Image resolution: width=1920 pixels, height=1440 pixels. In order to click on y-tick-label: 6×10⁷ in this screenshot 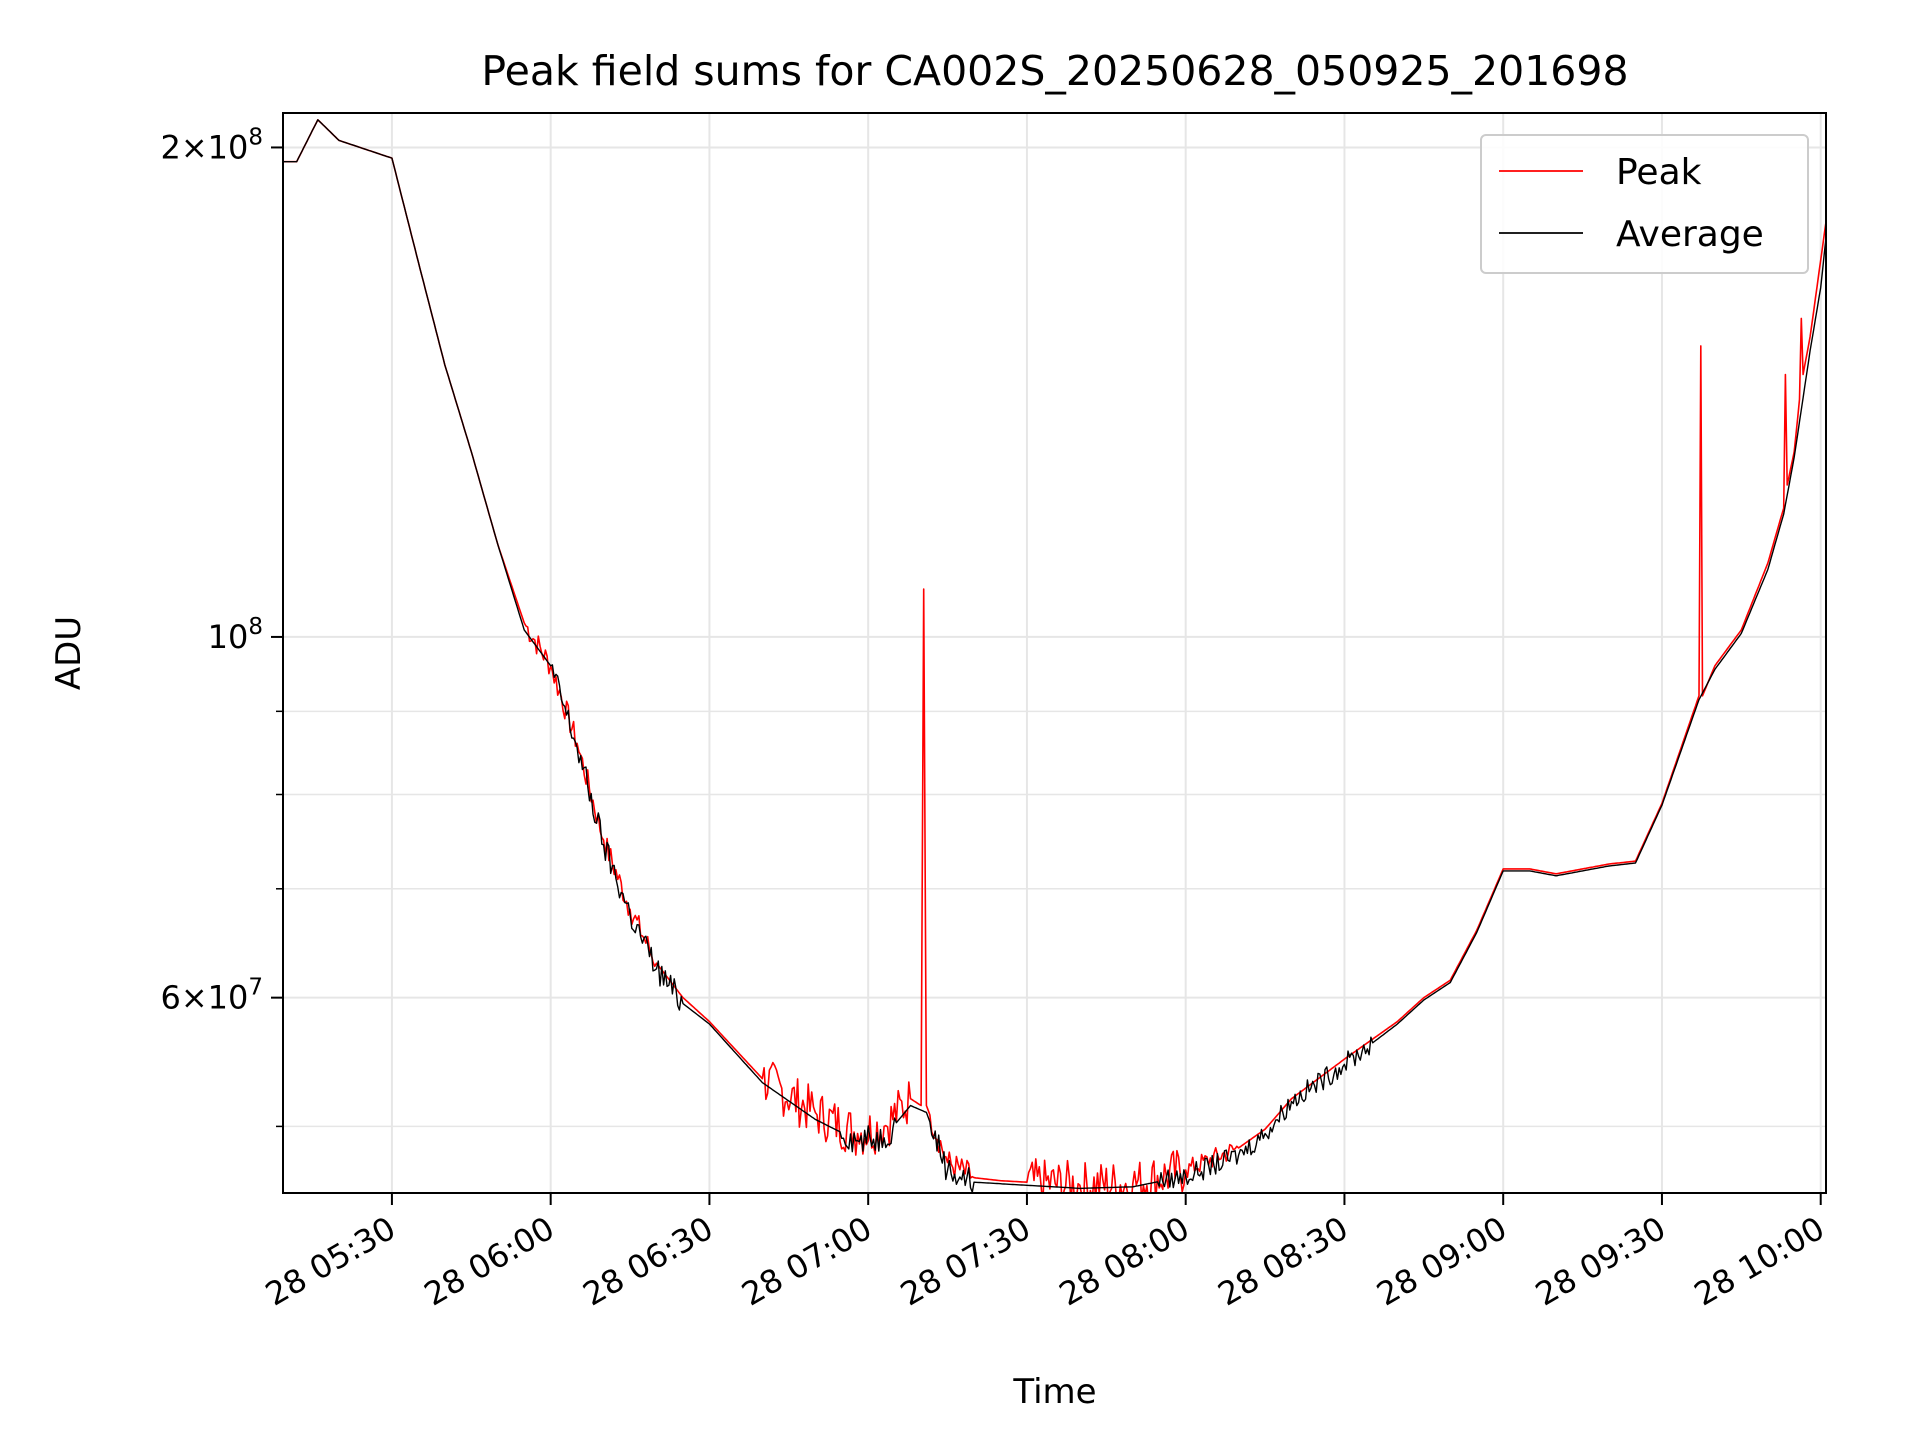, I will do `click(211, 996)`.